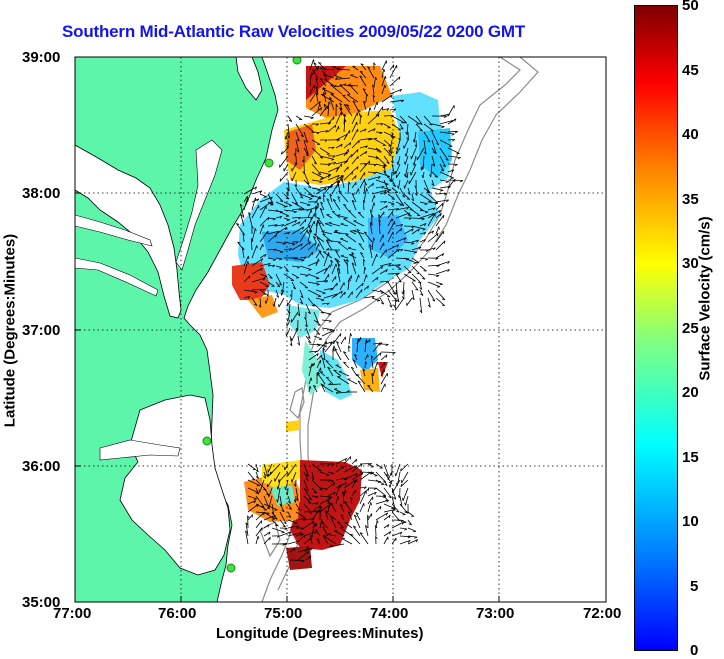  I want to click on y-tick-label: 39:00, so click(41, 57).